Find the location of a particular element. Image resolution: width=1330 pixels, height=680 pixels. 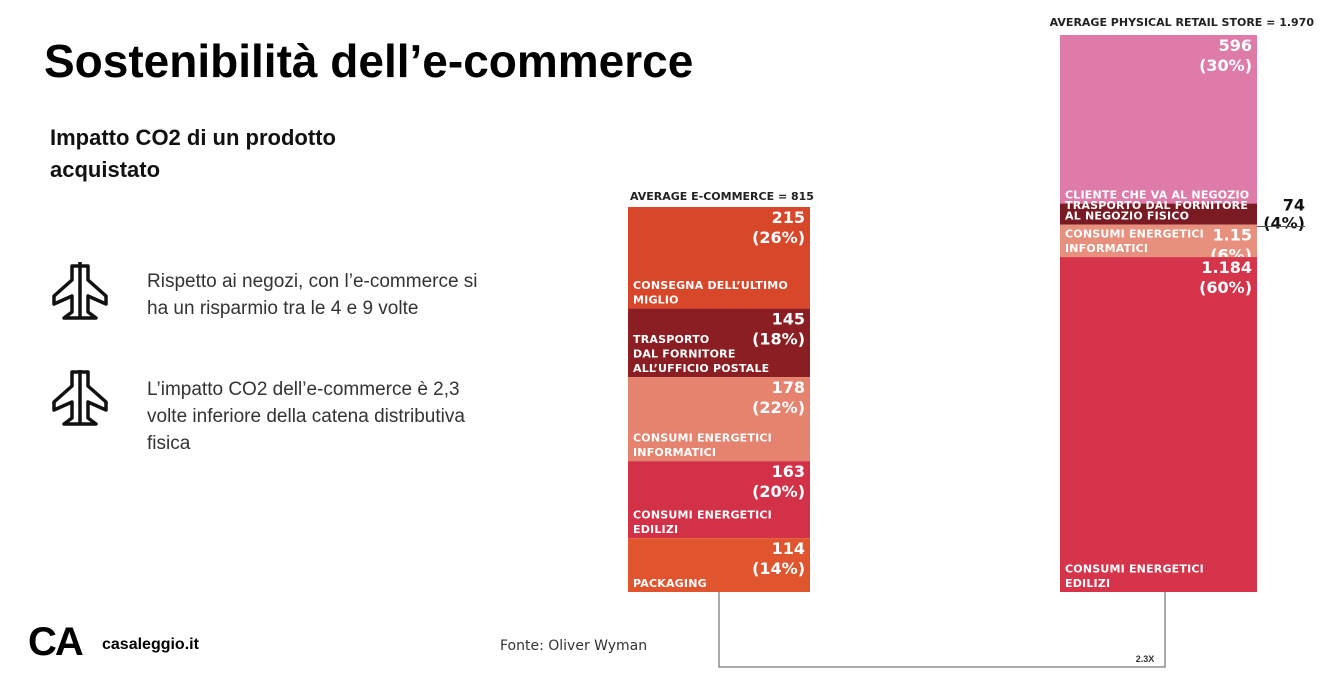

logo-mark: CA is located at coordinates (55, 642).